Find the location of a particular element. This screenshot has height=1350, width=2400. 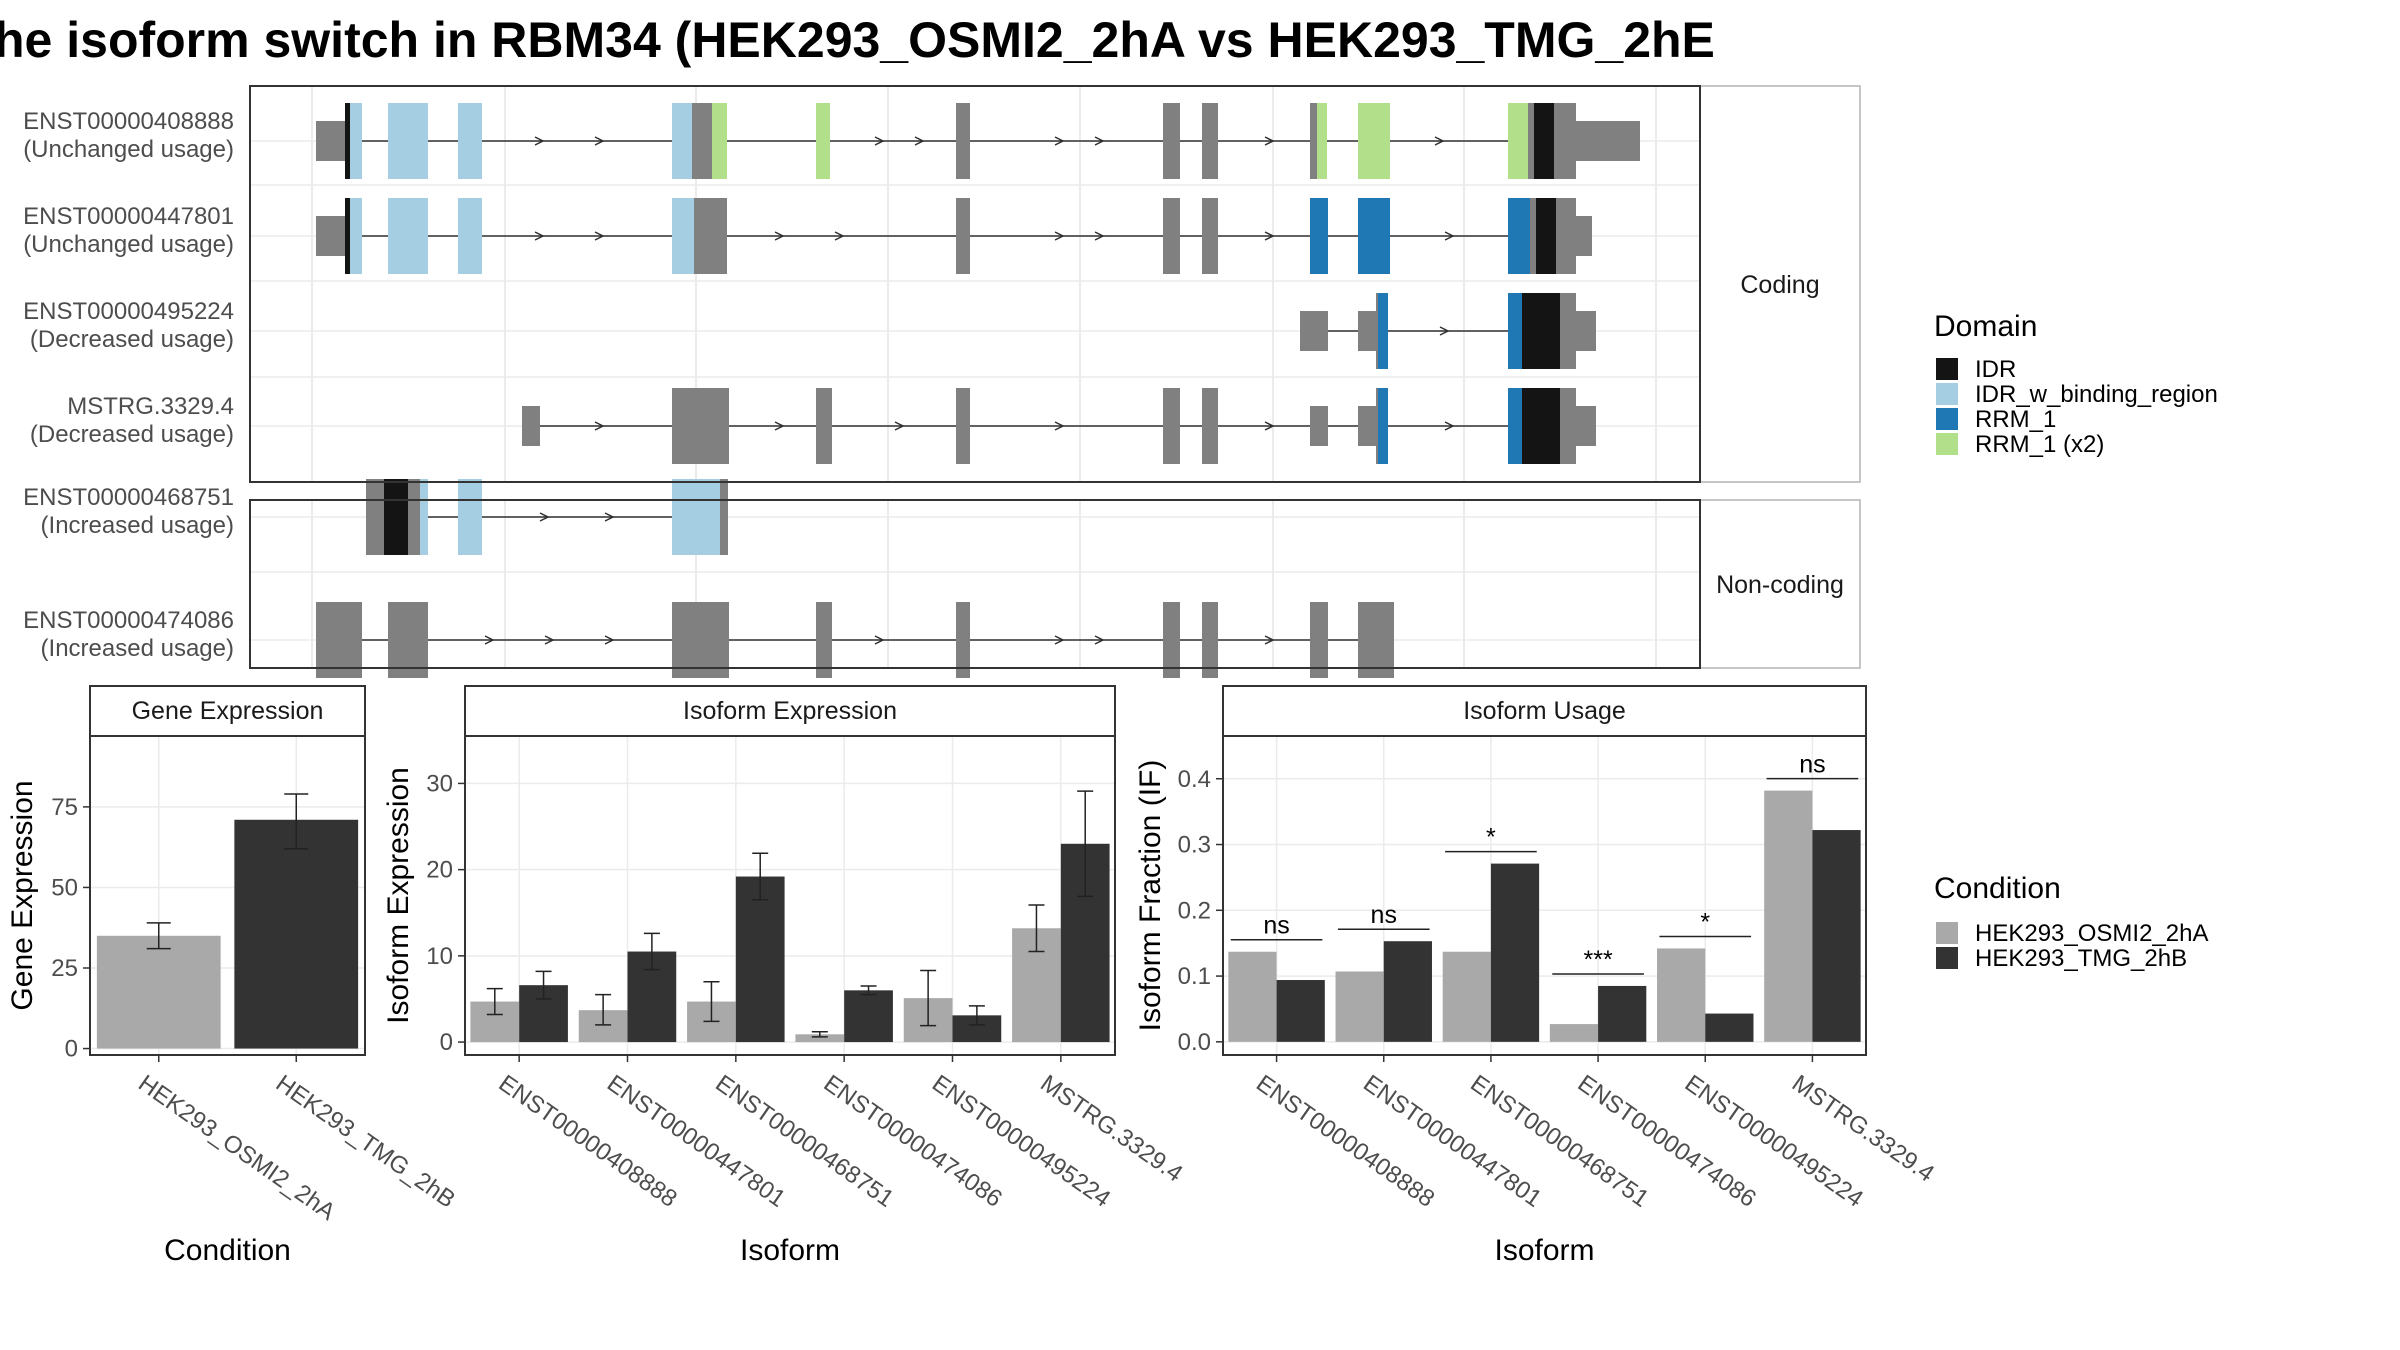

x-tick-label: ENST00000408888 is located at coordinates (1345, 1141).